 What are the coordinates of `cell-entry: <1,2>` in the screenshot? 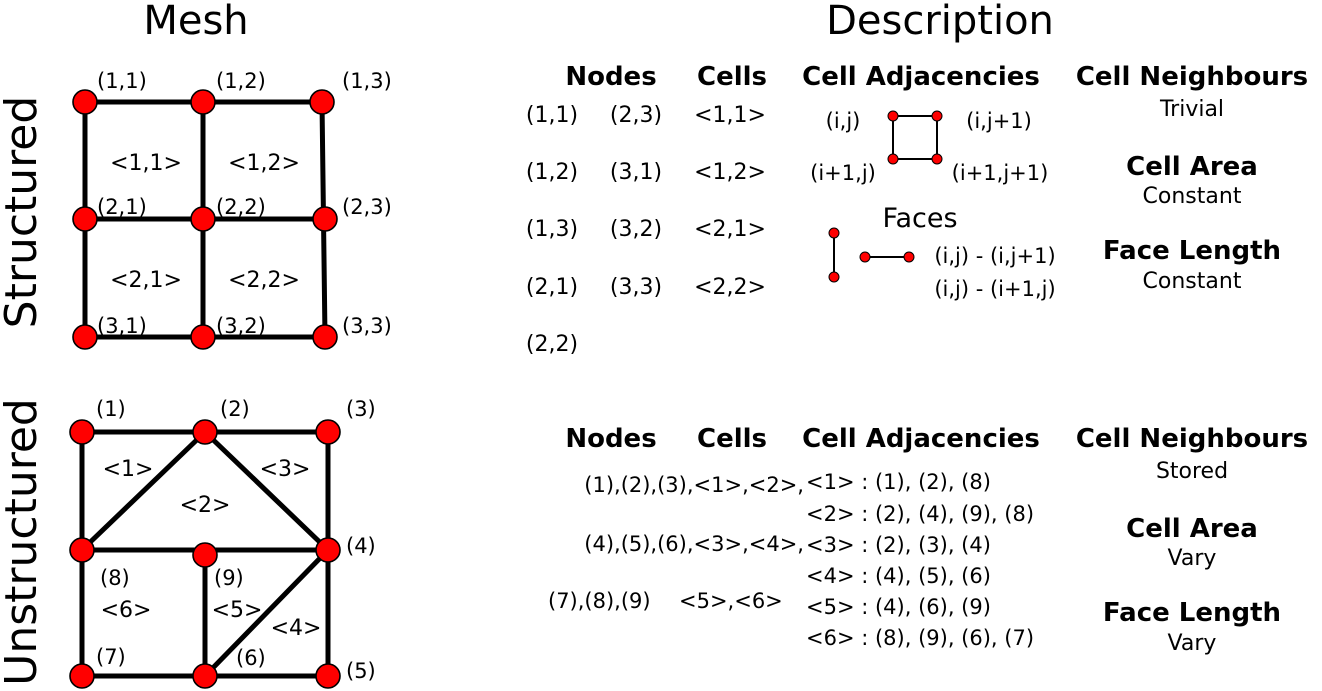 It's located at (730, 172).